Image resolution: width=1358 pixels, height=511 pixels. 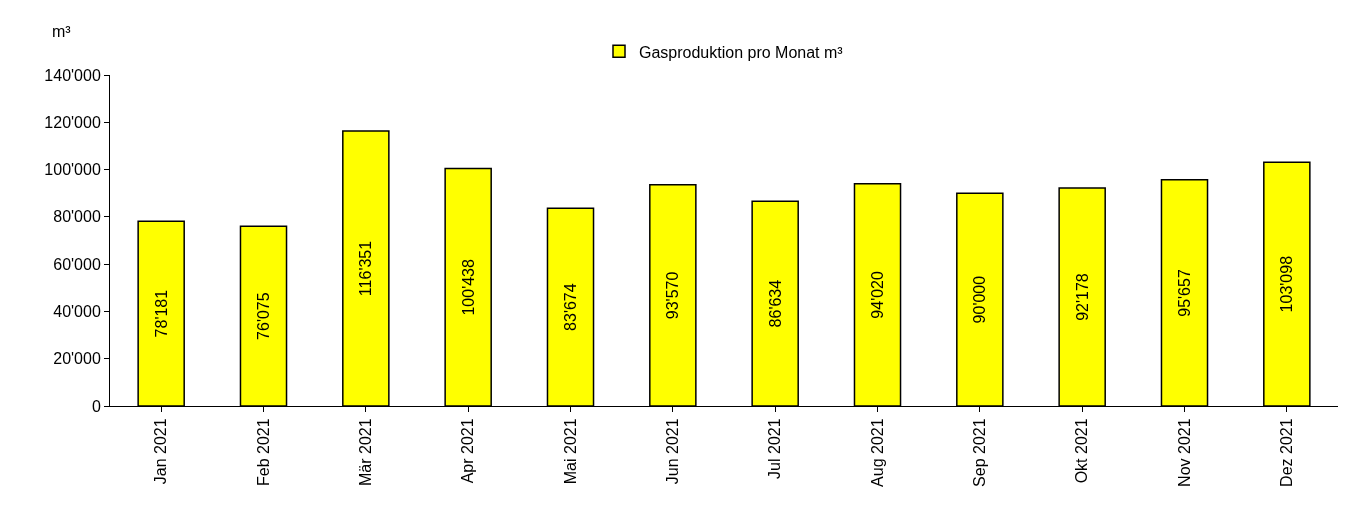 What do you see at coordinates (468, 451) in the screenshot?
I see `x-tick-label: Apr 2021` at bounding box center [468, 451].